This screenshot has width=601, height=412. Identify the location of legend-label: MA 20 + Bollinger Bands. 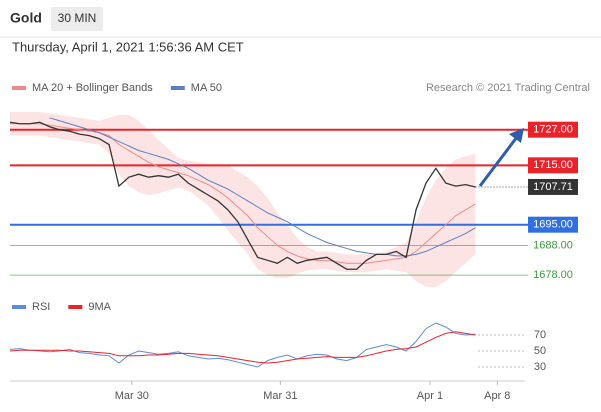
(92, 88).